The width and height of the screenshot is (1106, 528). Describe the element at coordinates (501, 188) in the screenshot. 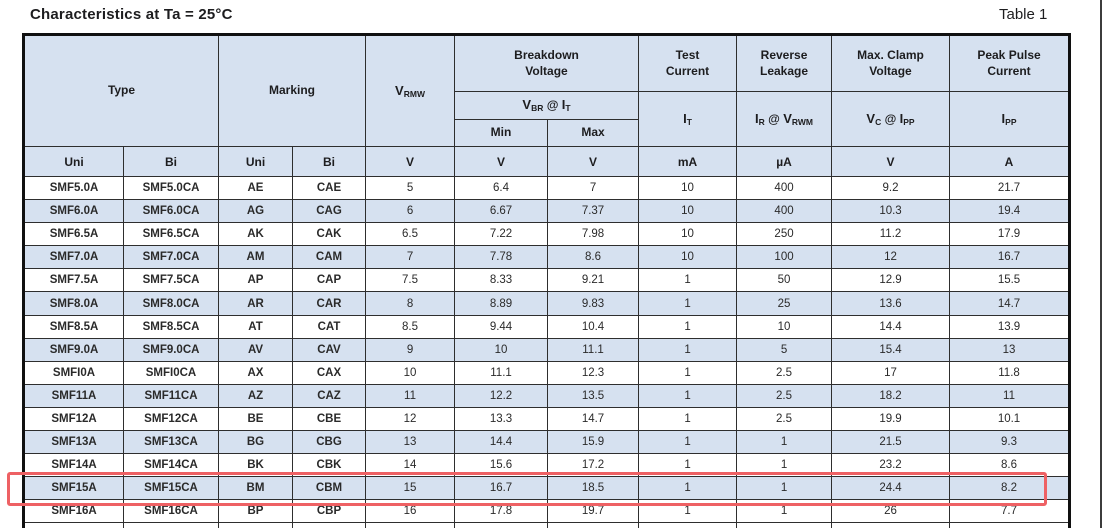

I see `cell-vbr_min: 6.4` at that location.